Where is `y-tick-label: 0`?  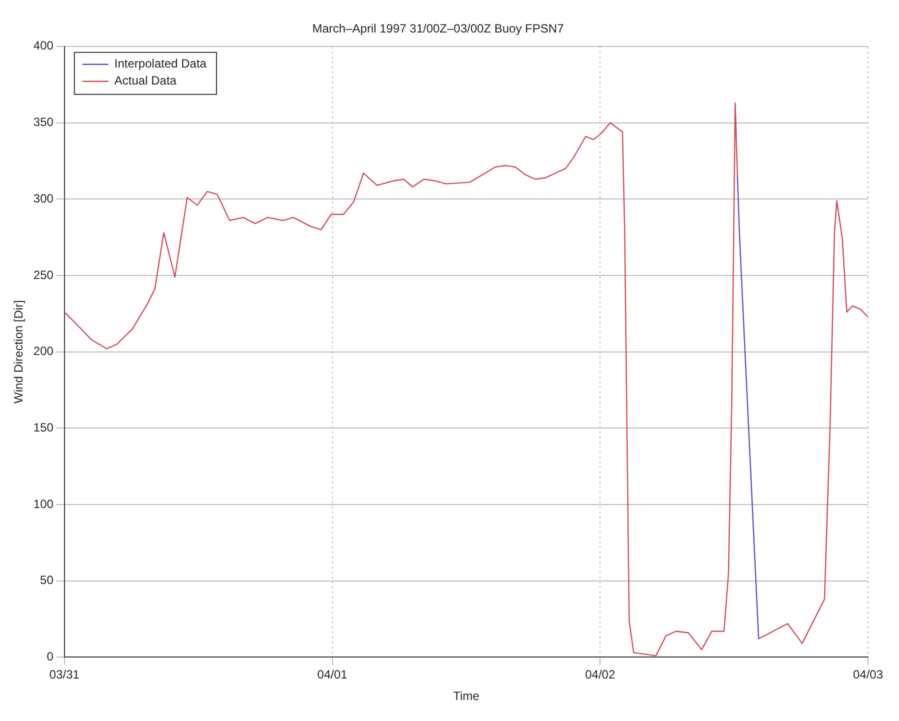
y-tick-label: 0 is located at coordinates (50, 657).